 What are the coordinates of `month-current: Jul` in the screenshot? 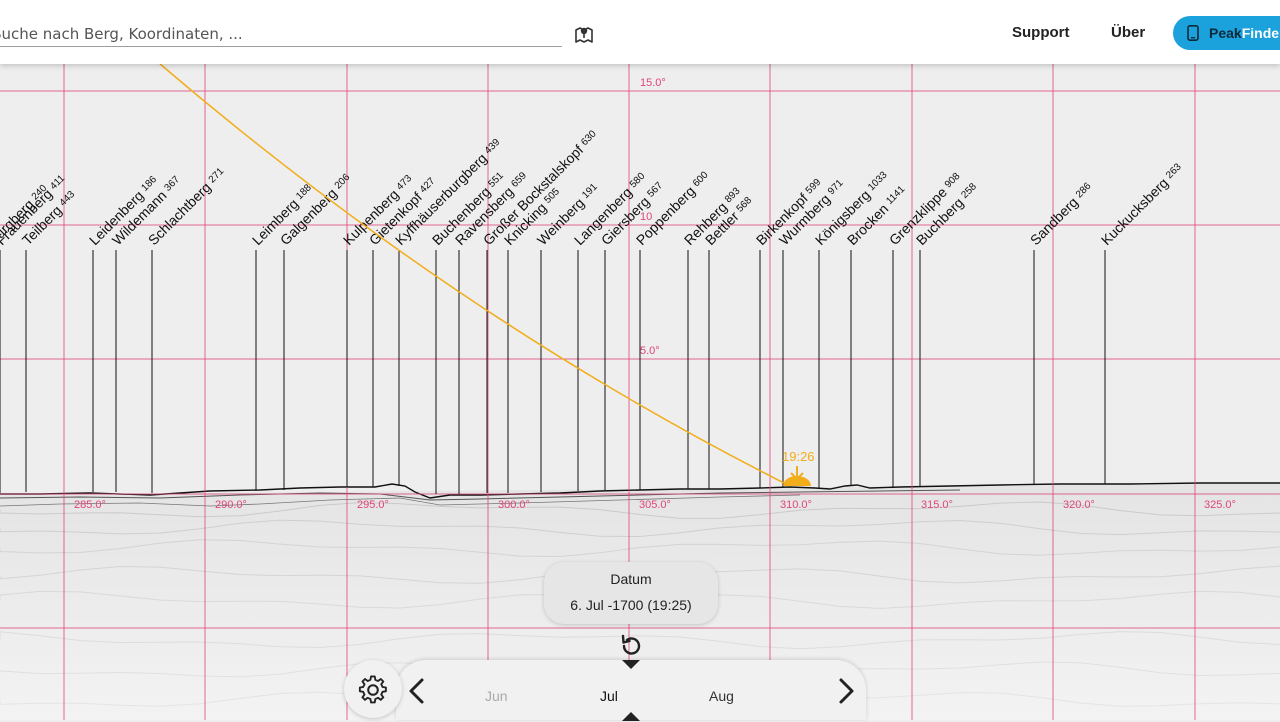 It's located at (609, 696).